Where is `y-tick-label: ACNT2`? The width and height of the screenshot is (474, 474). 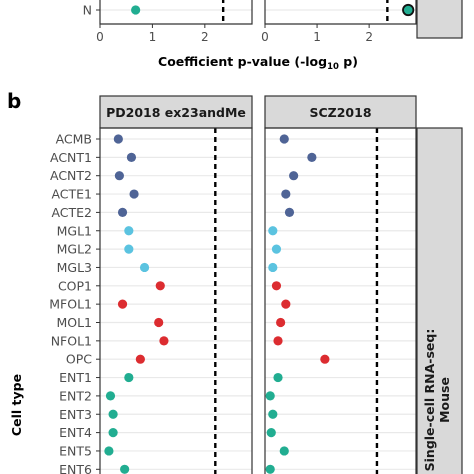 y-tick-label: ACNT2 is located at coordinates (71, 175).